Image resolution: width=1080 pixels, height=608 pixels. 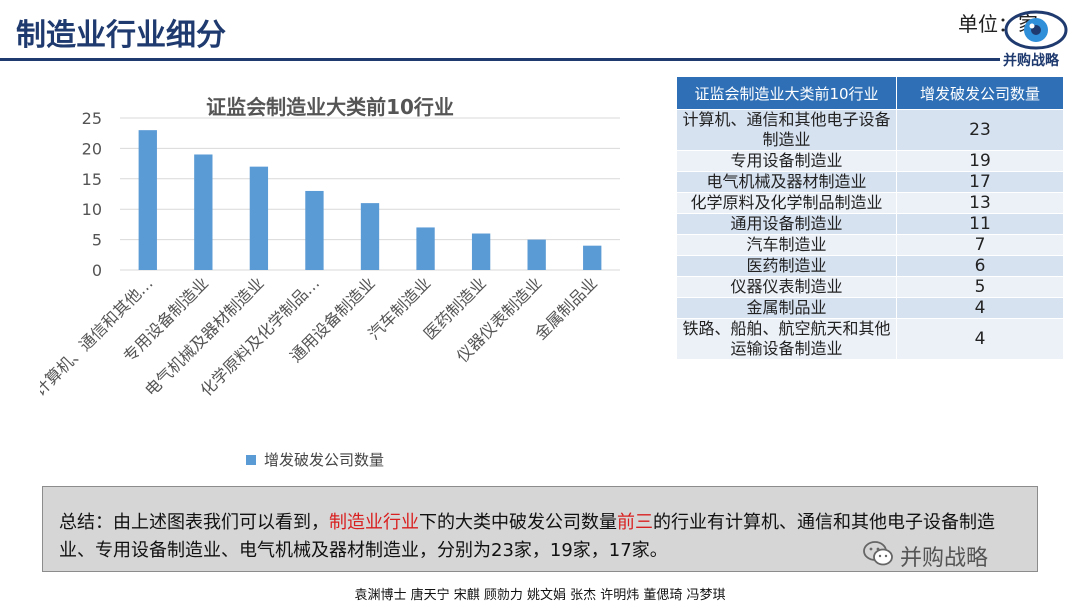 I want to click on y-tick-label: 15, so click(x=92, y=179).